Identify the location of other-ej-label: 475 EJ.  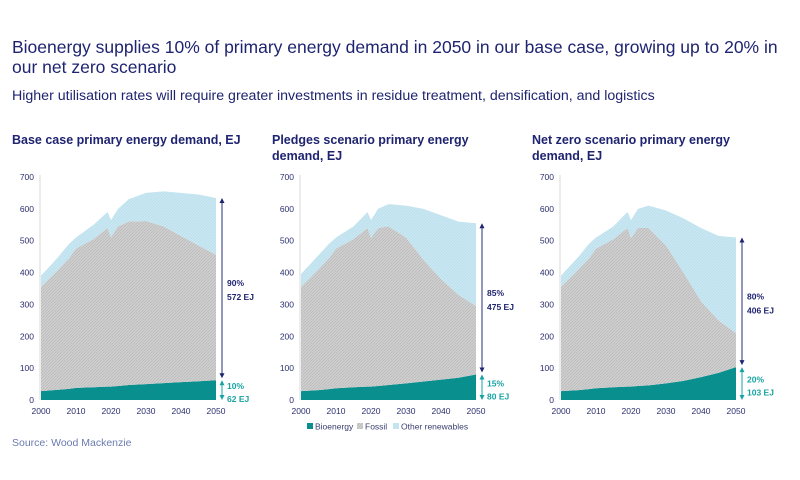
(500, 307).